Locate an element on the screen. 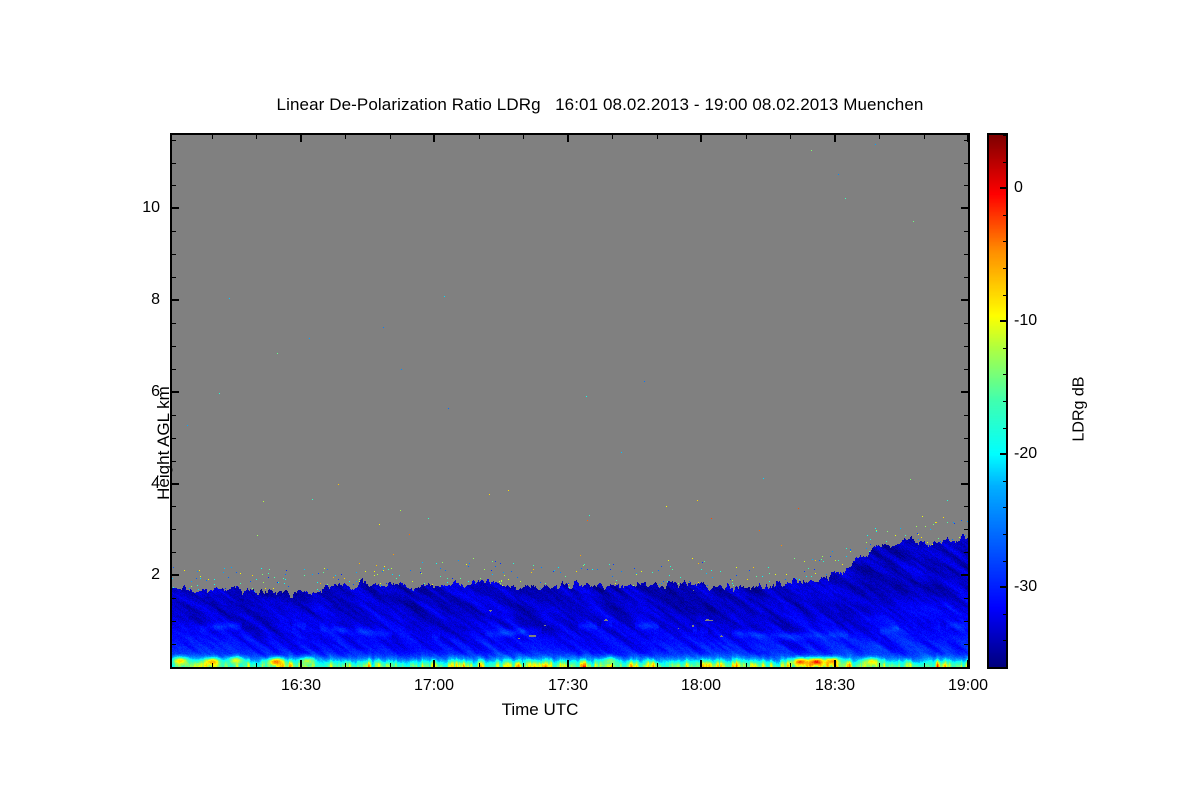  colorbar-title: LDRg dB is located at coordinates (1079, 409).